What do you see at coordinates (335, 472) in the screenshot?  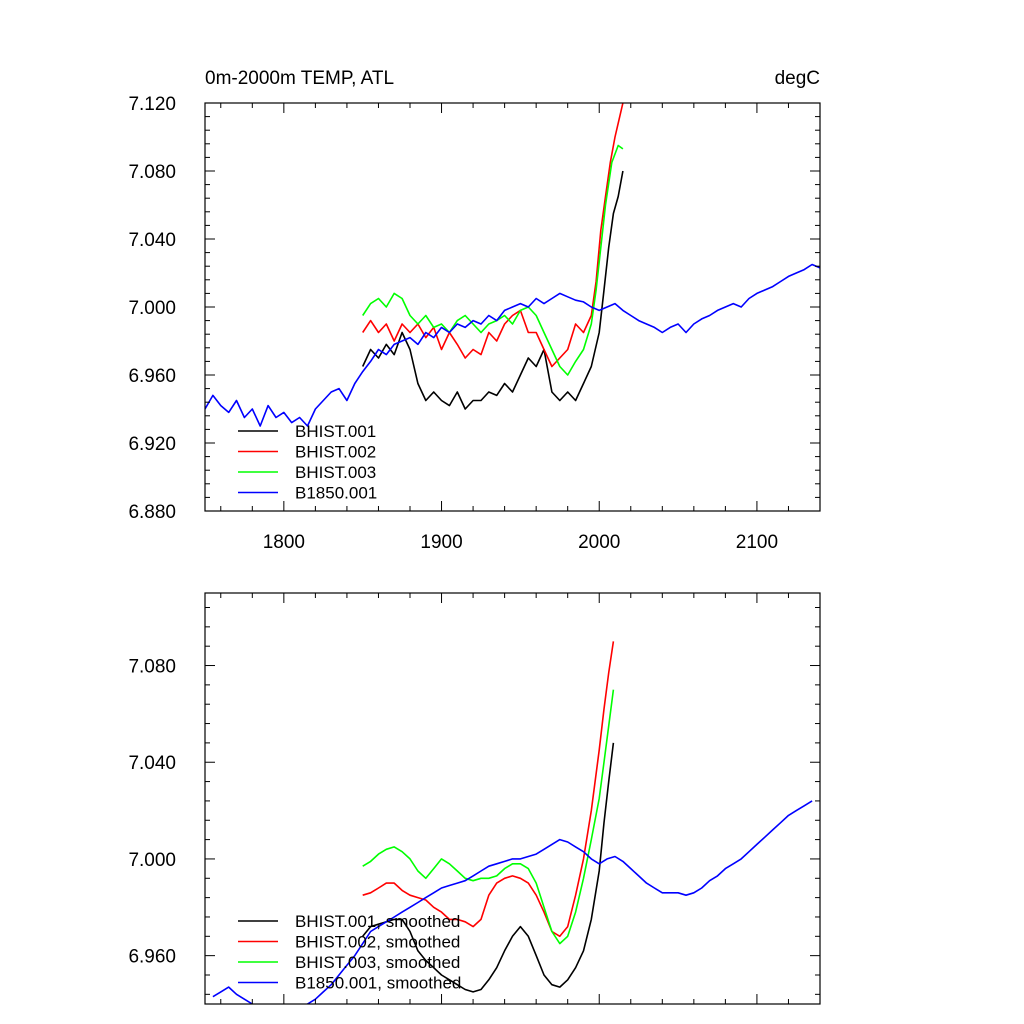 I see `top-legend-label: BHIST.003` at bounding box center [335, 472].